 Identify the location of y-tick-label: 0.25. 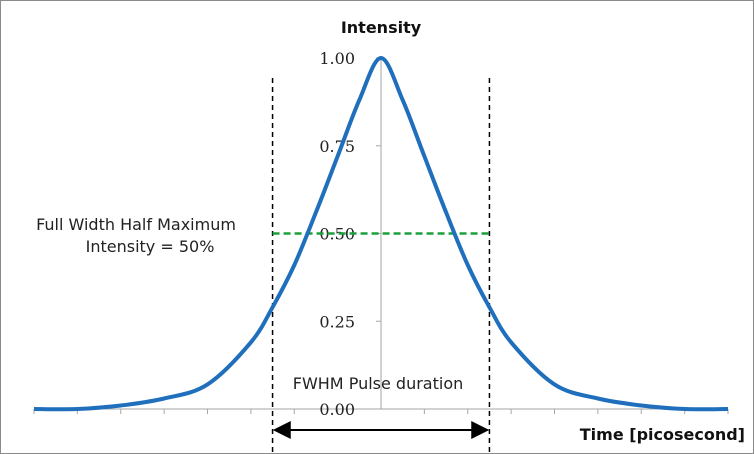
(337, 321).